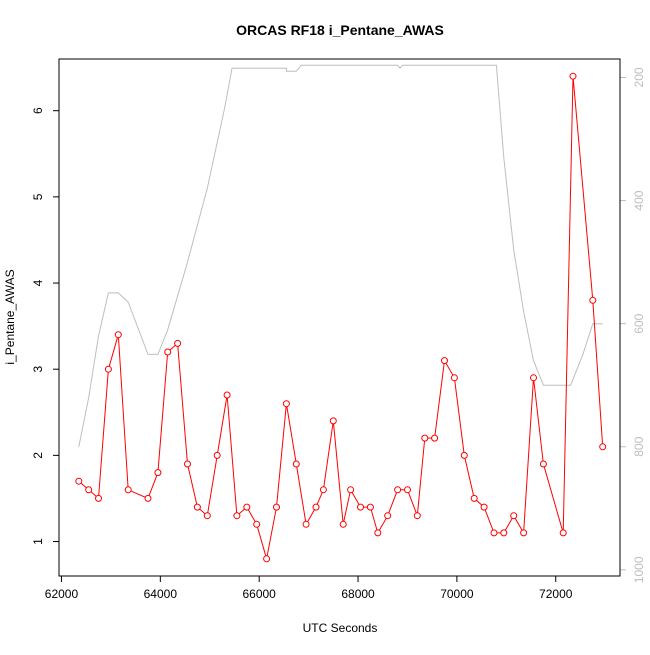  Describe the element at coordinates (259, 594) in the screenshot. I see `x-tick-label: 66000` at that location.